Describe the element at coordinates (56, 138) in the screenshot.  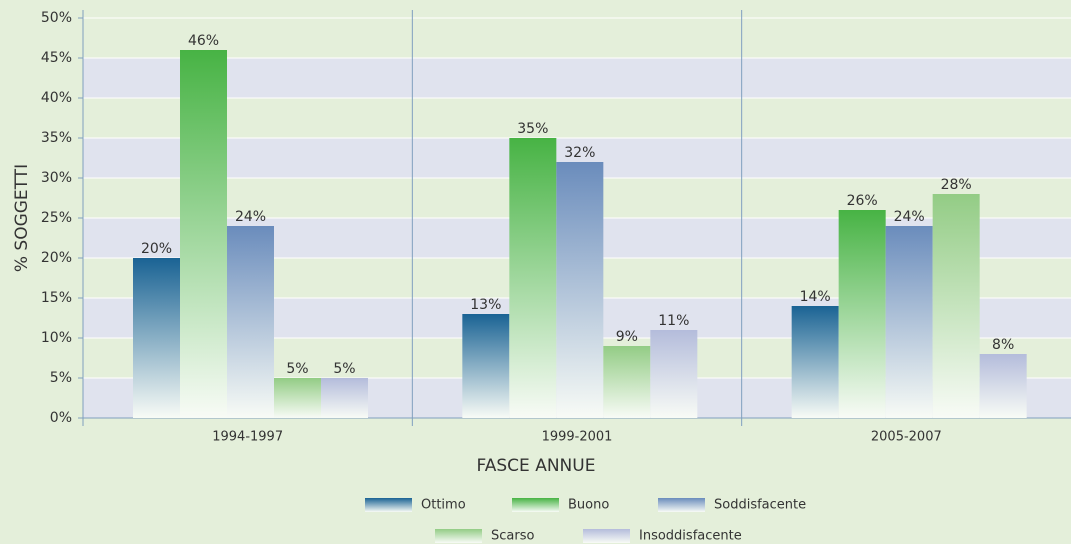
I see `y-tick-label: 35%` at that location.